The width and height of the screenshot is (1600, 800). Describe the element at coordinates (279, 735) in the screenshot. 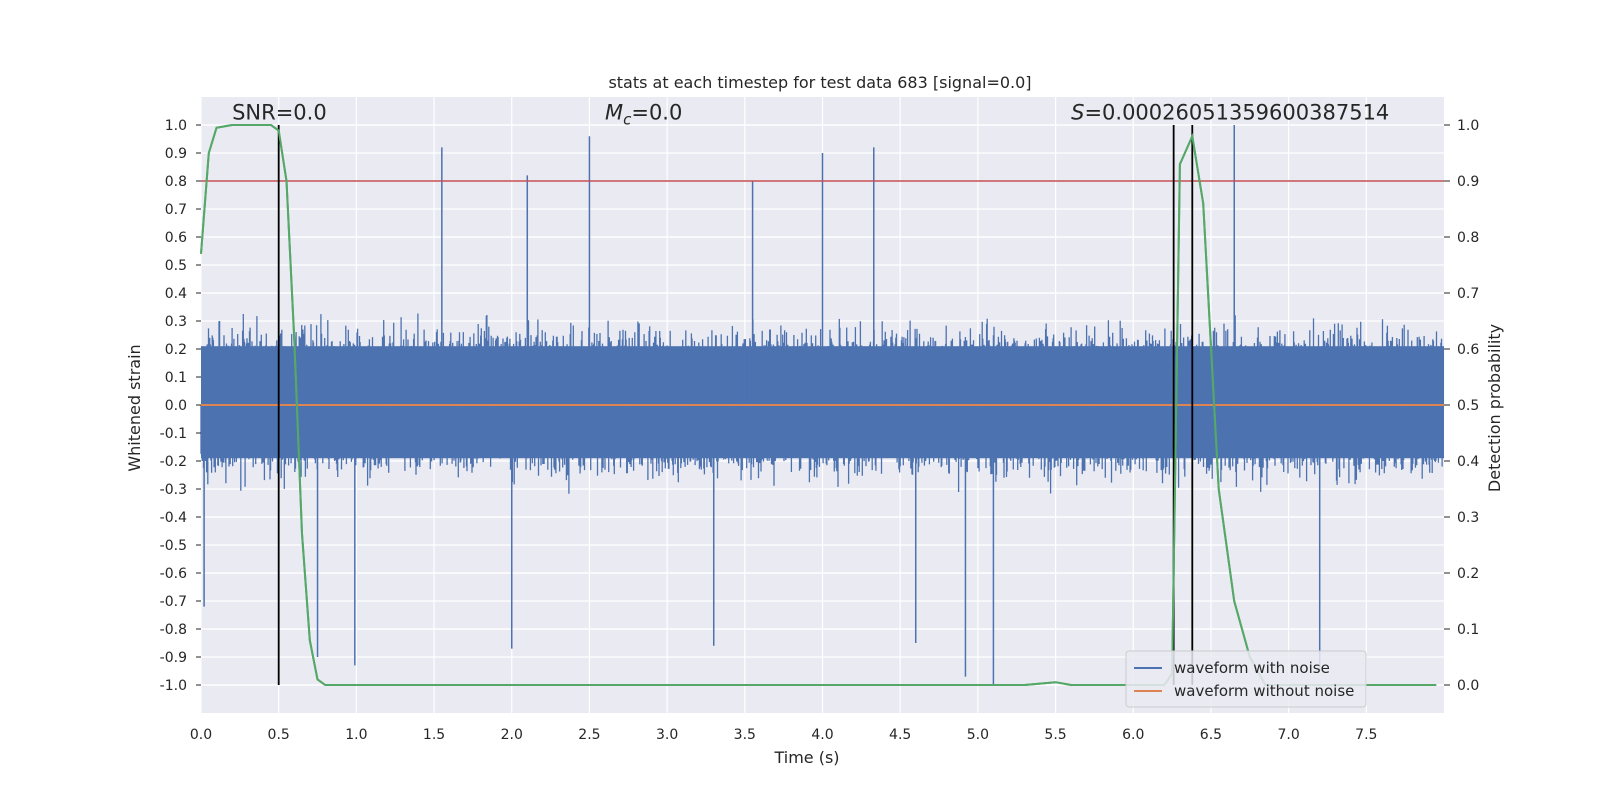

I see `x-tick-label: 0.5` at that location.